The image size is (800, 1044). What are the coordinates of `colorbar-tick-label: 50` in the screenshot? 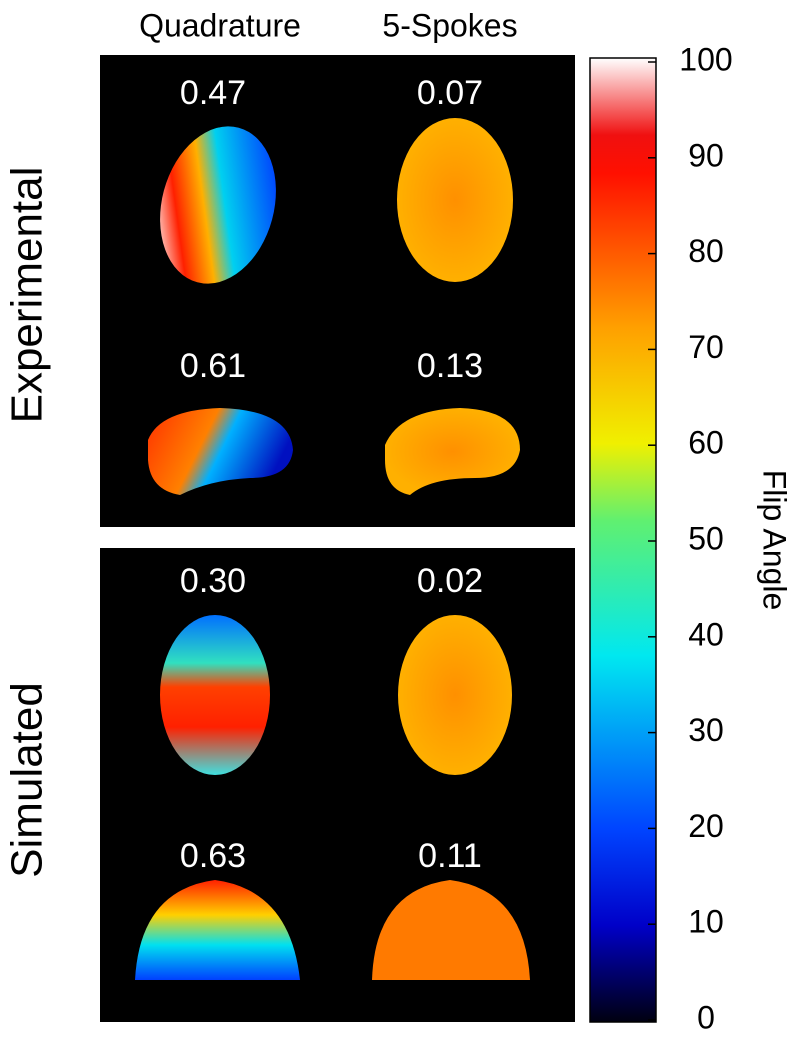 It's located at (706, 538).